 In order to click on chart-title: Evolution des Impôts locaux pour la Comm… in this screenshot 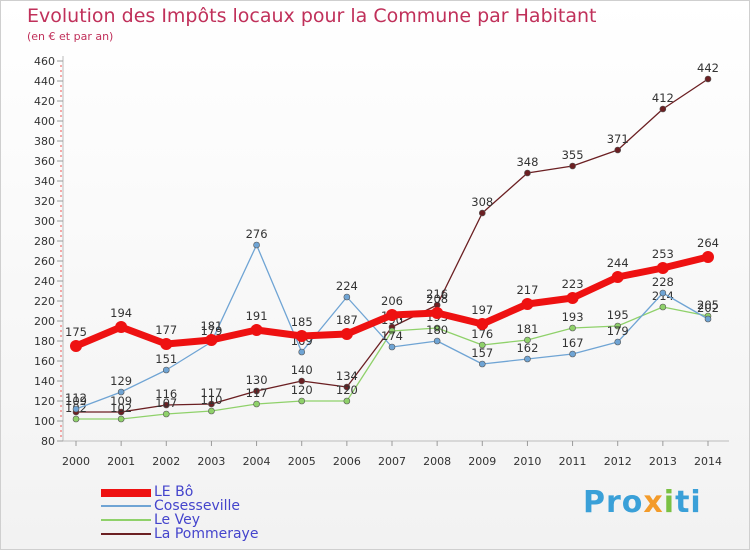, I will do `click(312, 16)`.